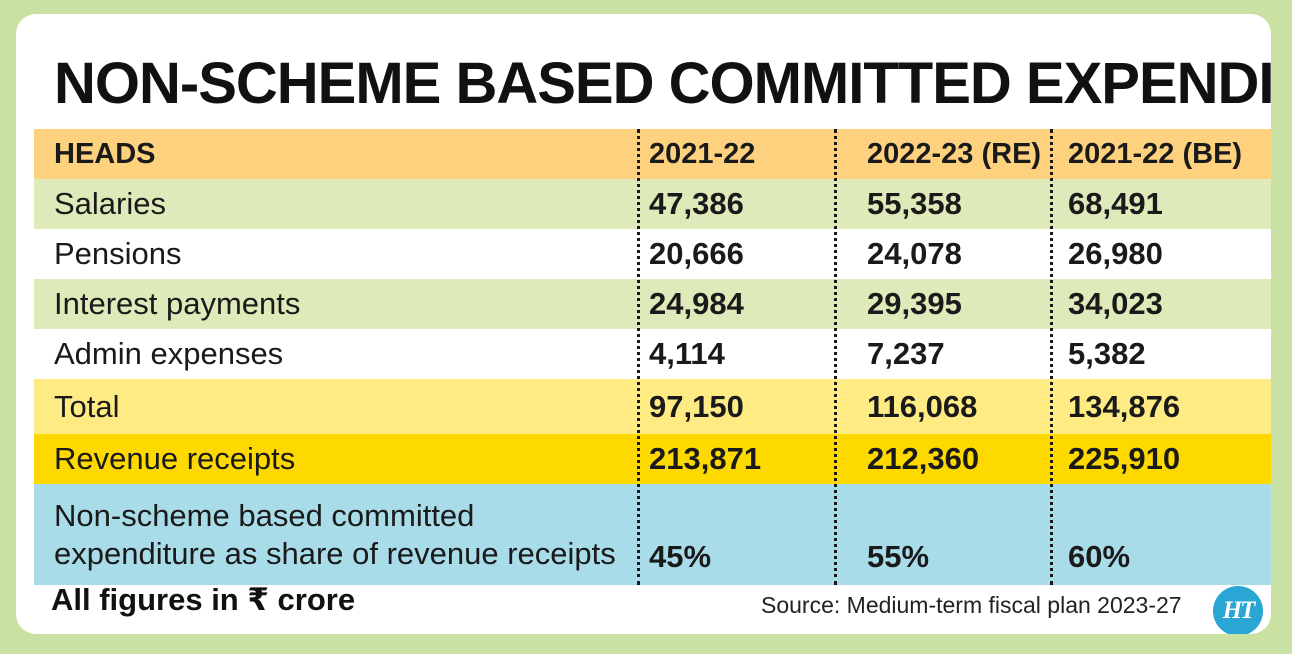 The width and height of the screenshot is (1292, 654). I want to click on table-row-total: Total 97,150 116,068 134,876, so click(652, 406).